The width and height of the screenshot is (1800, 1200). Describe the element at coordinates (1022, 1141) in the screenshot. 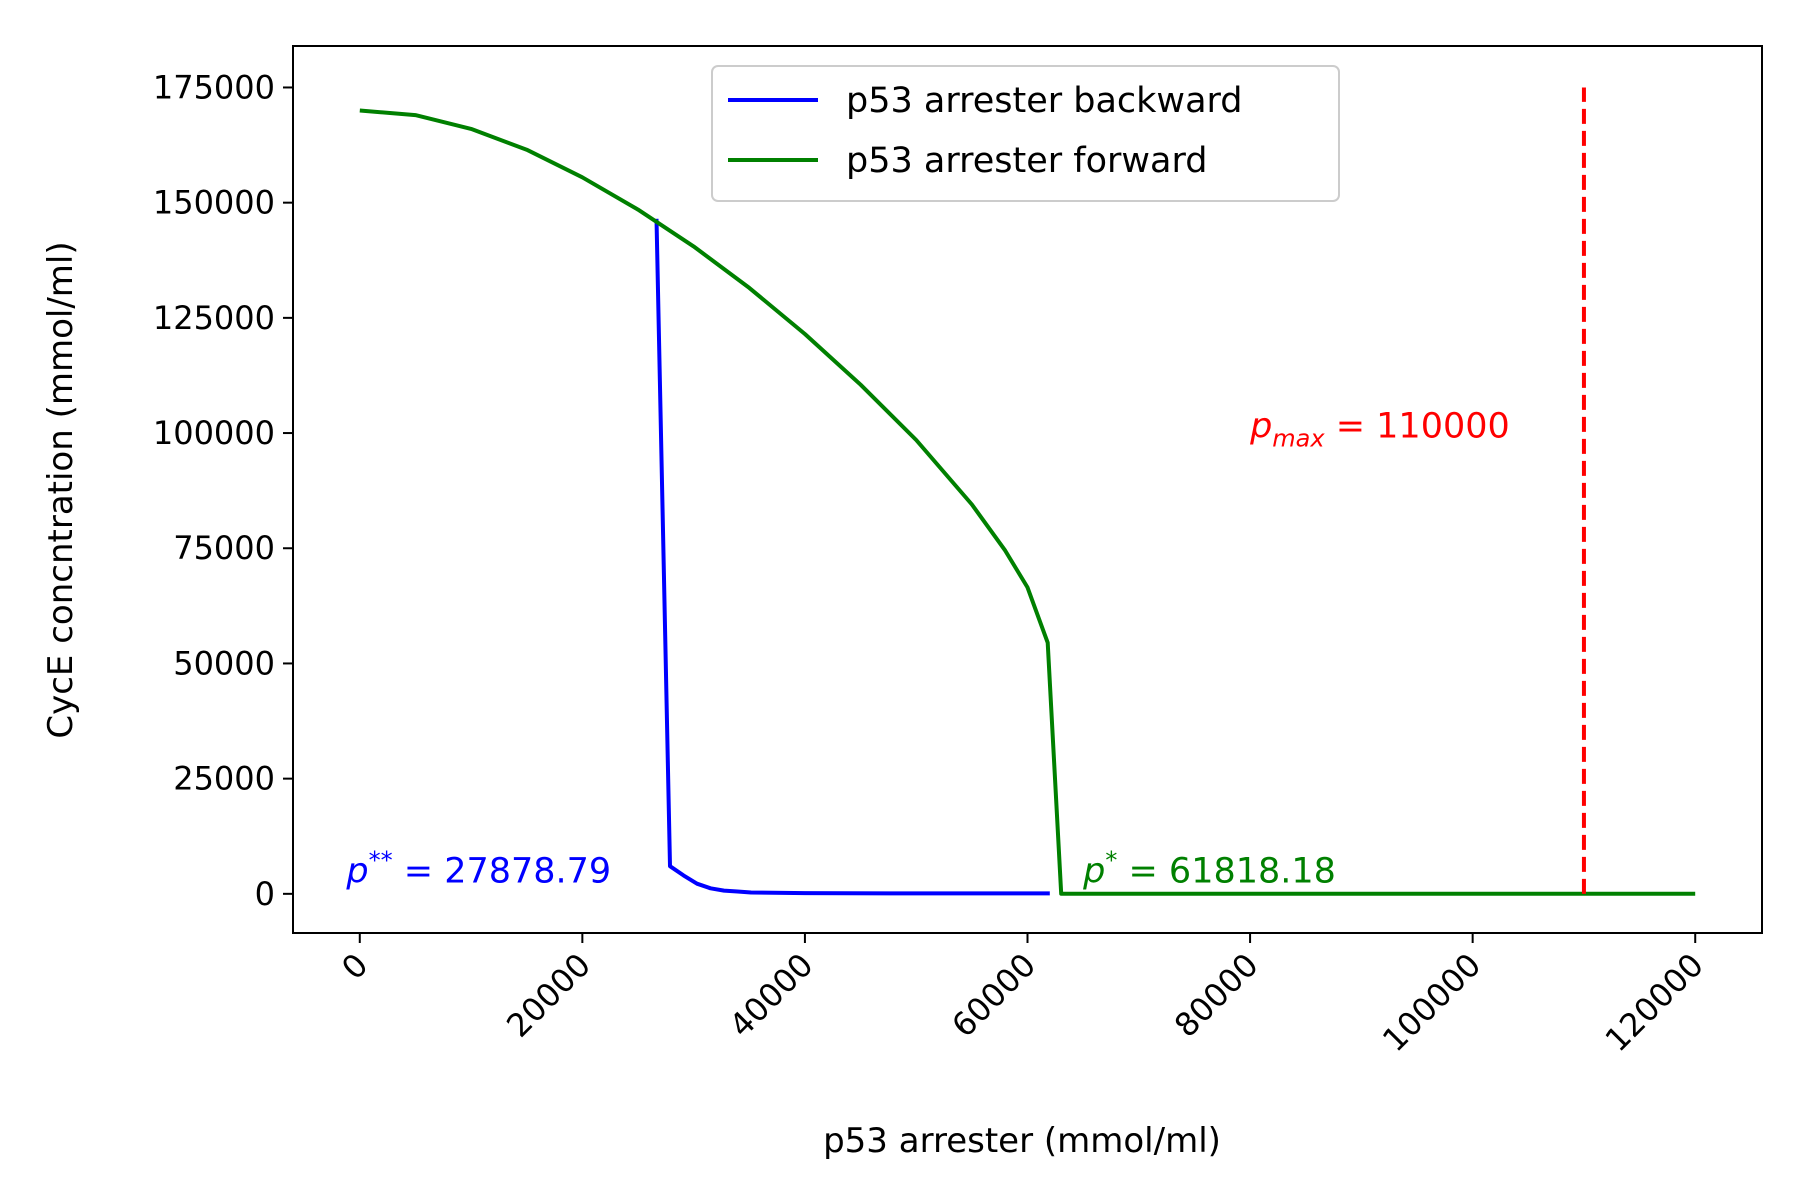

I see `x-axis-label: p53 arrester (mmol/ml)` at that location.